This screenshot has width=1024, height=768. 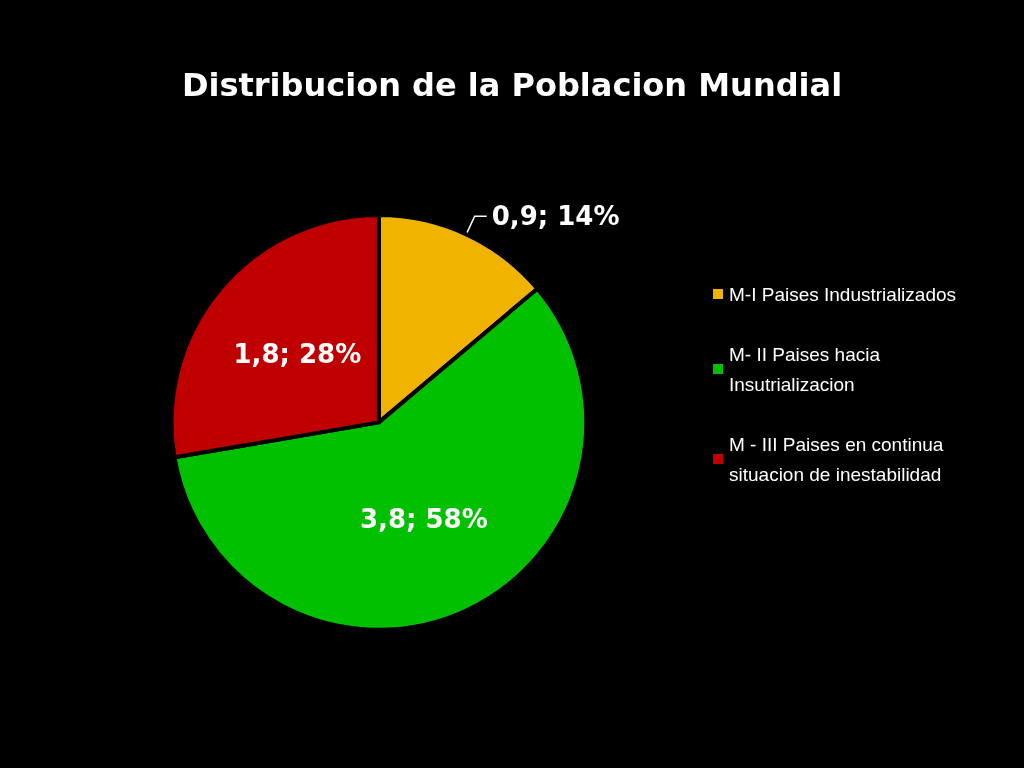 I want to click on legend-label: M-I Paises Industrializados, so click(x=843, y=294).